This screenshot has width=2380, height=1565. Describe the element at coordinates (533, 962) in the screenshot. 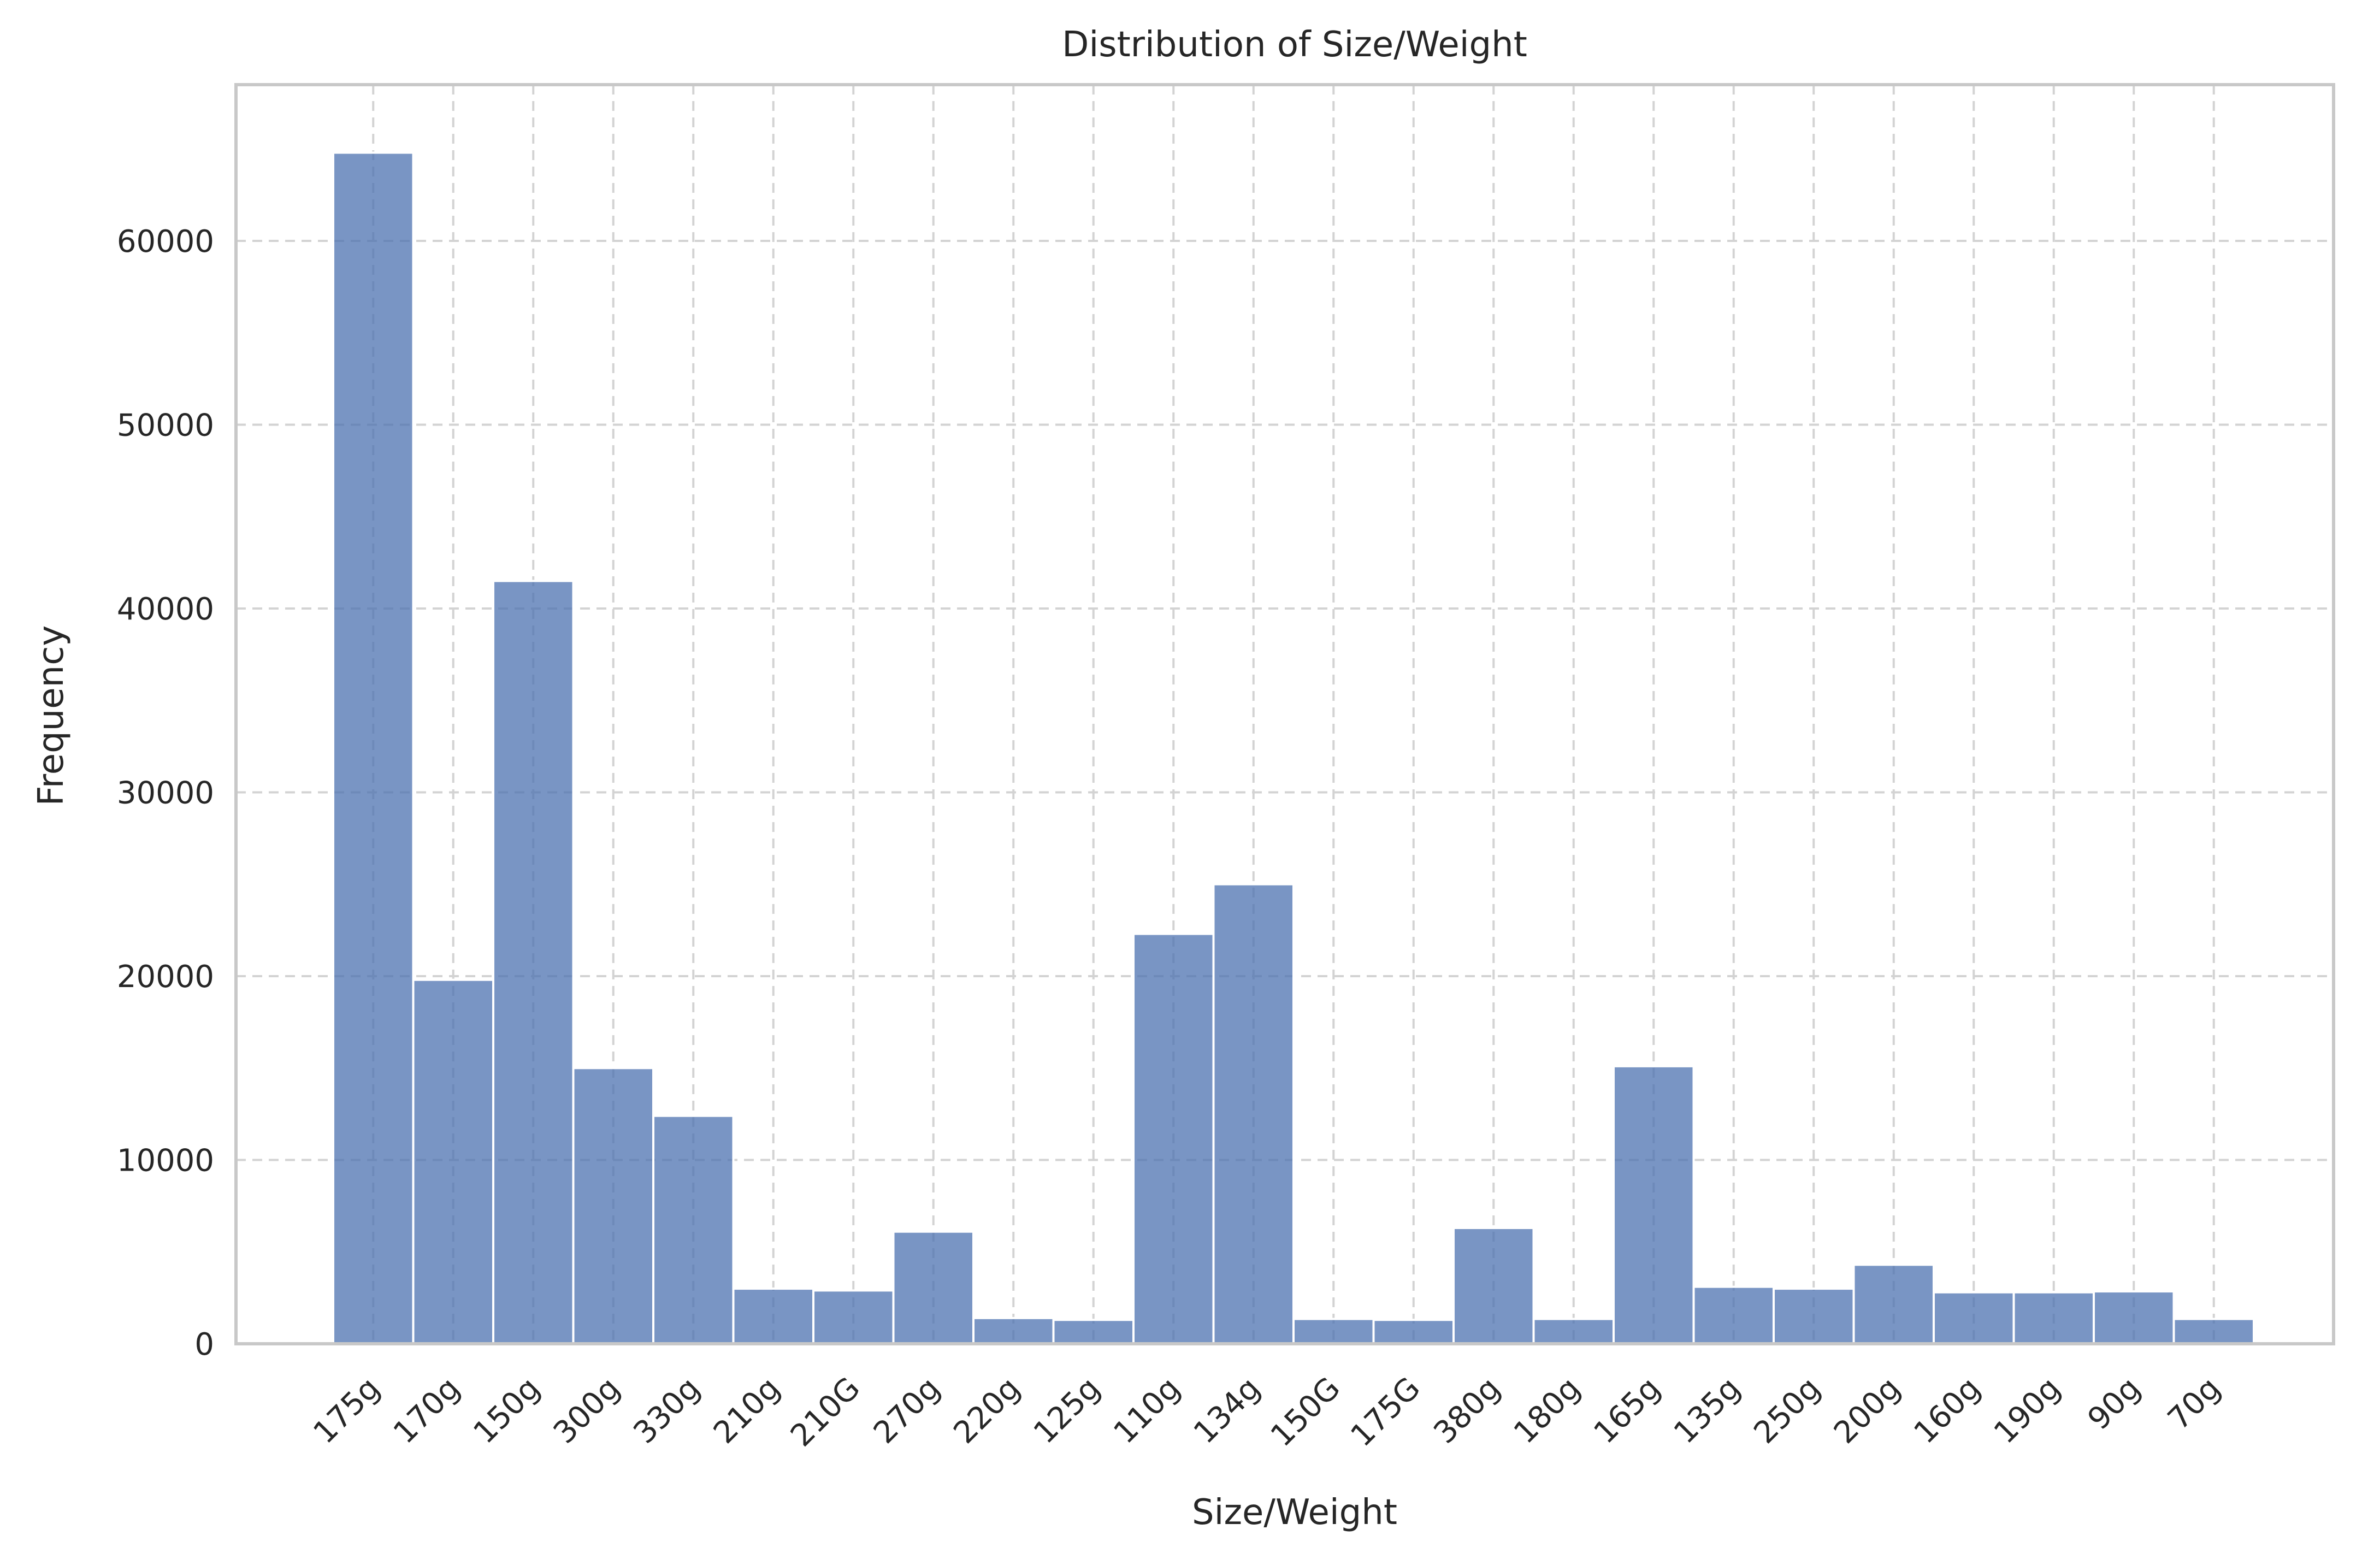

I see `bar-150g` at that location.